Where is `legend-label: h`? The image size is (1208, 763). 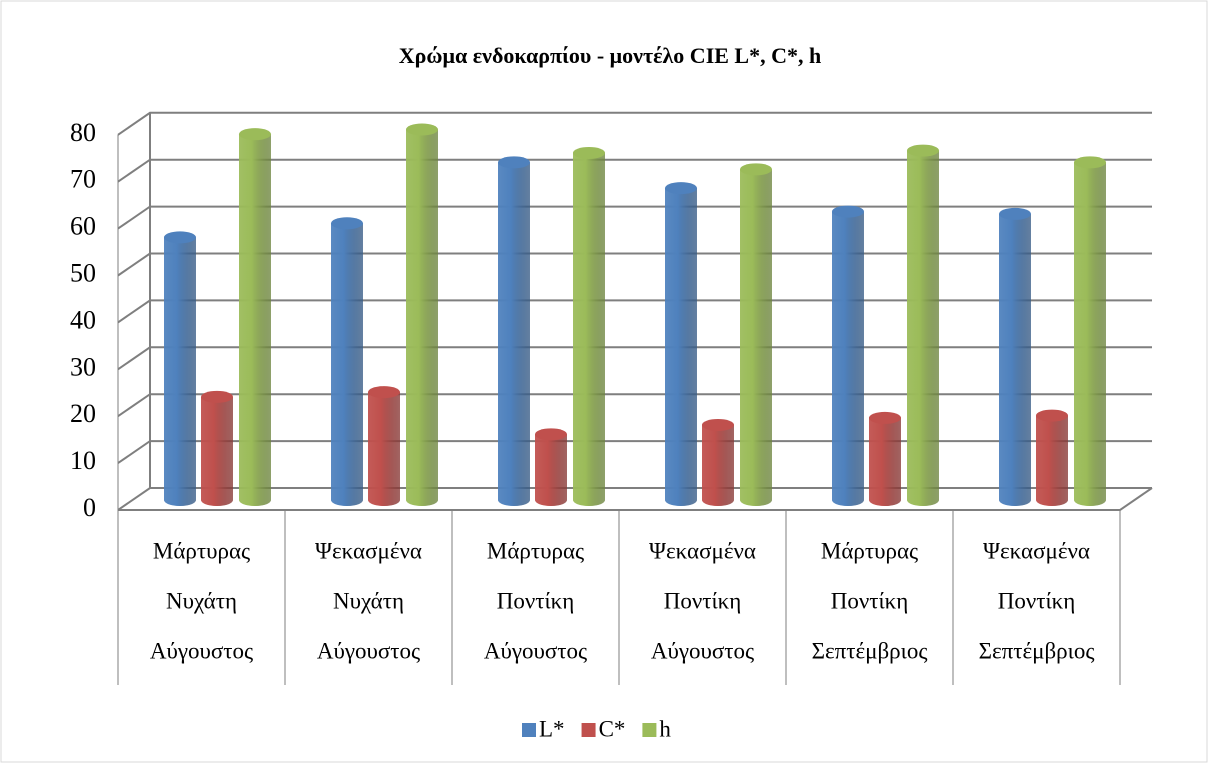 legend-label: h is located at coordinates (665, 728).